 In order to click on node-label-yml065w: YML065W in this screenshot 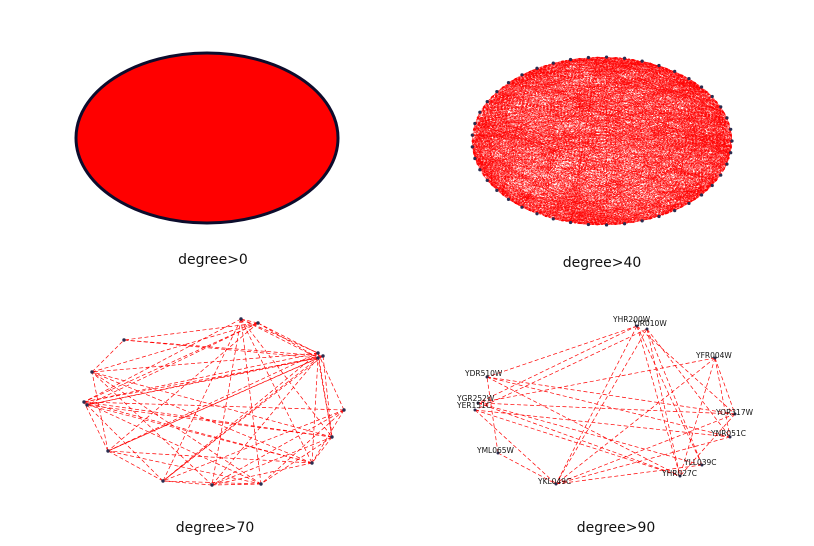, I will do `click(495, 450)`.